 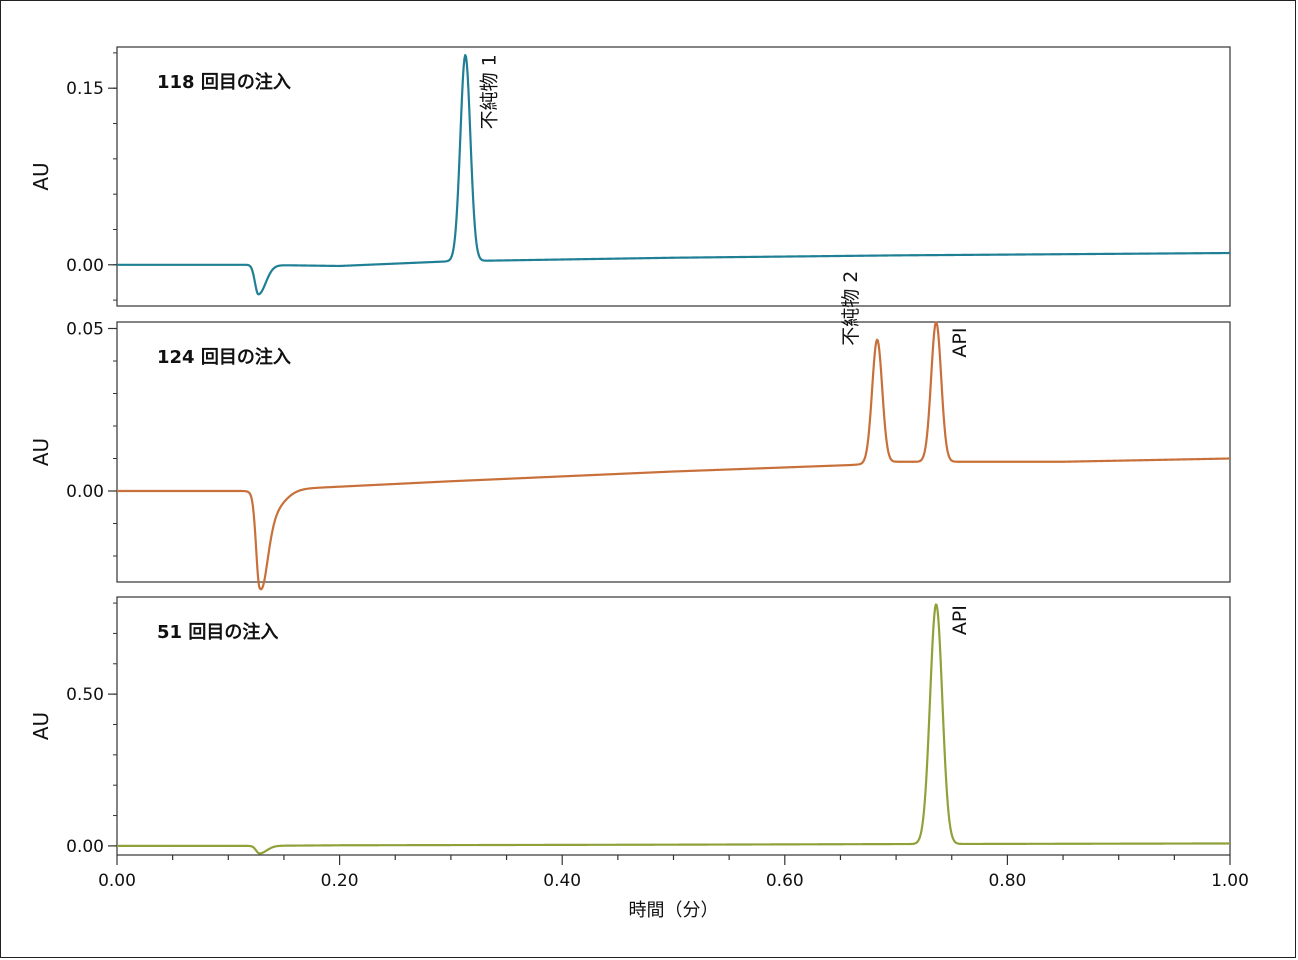 What do you see at coordinates (217, 632) in the screenshot?
I see `panel-3-title: 51 回目の注入` at bounding box center [217, 632].